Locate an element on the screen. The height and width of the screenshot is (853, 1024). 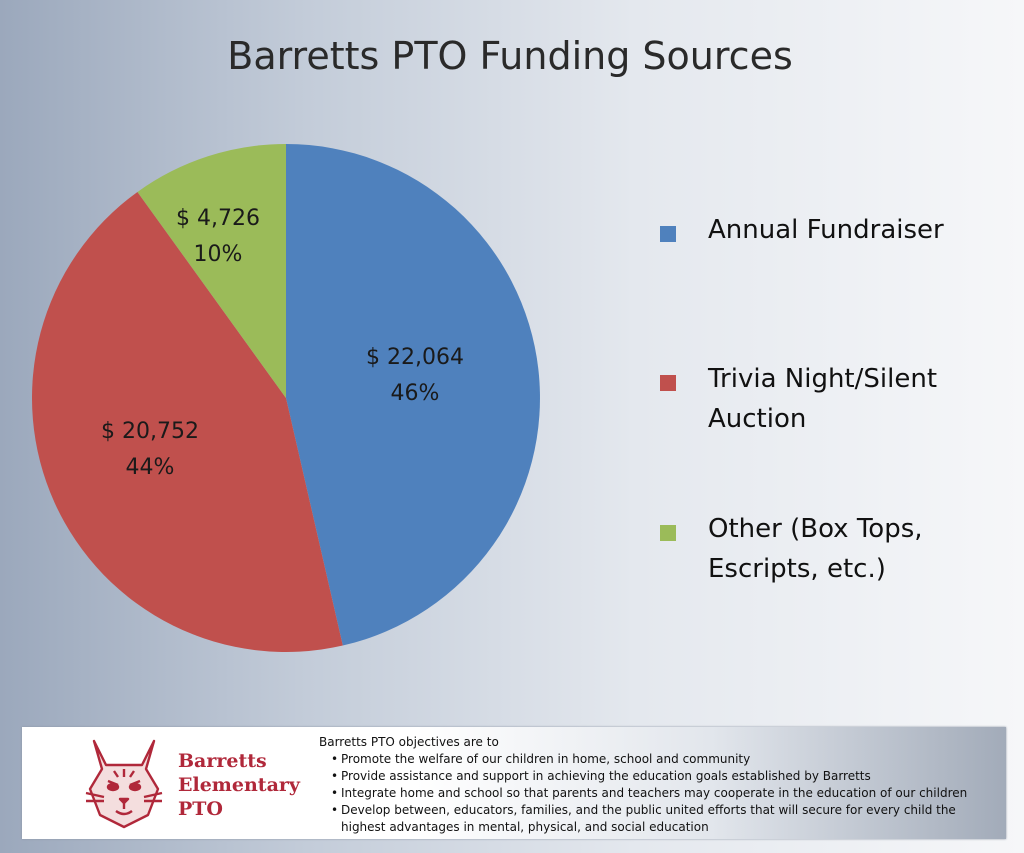
slice-percent-label: 44% is located at coordinates (150, 467).